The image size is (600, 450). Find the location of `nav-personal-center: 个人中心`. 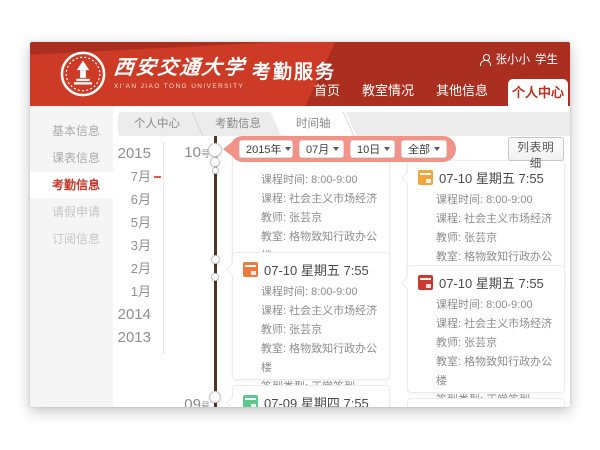

nav-personal-center: 个人中心 is located at coordinates (538, 92).